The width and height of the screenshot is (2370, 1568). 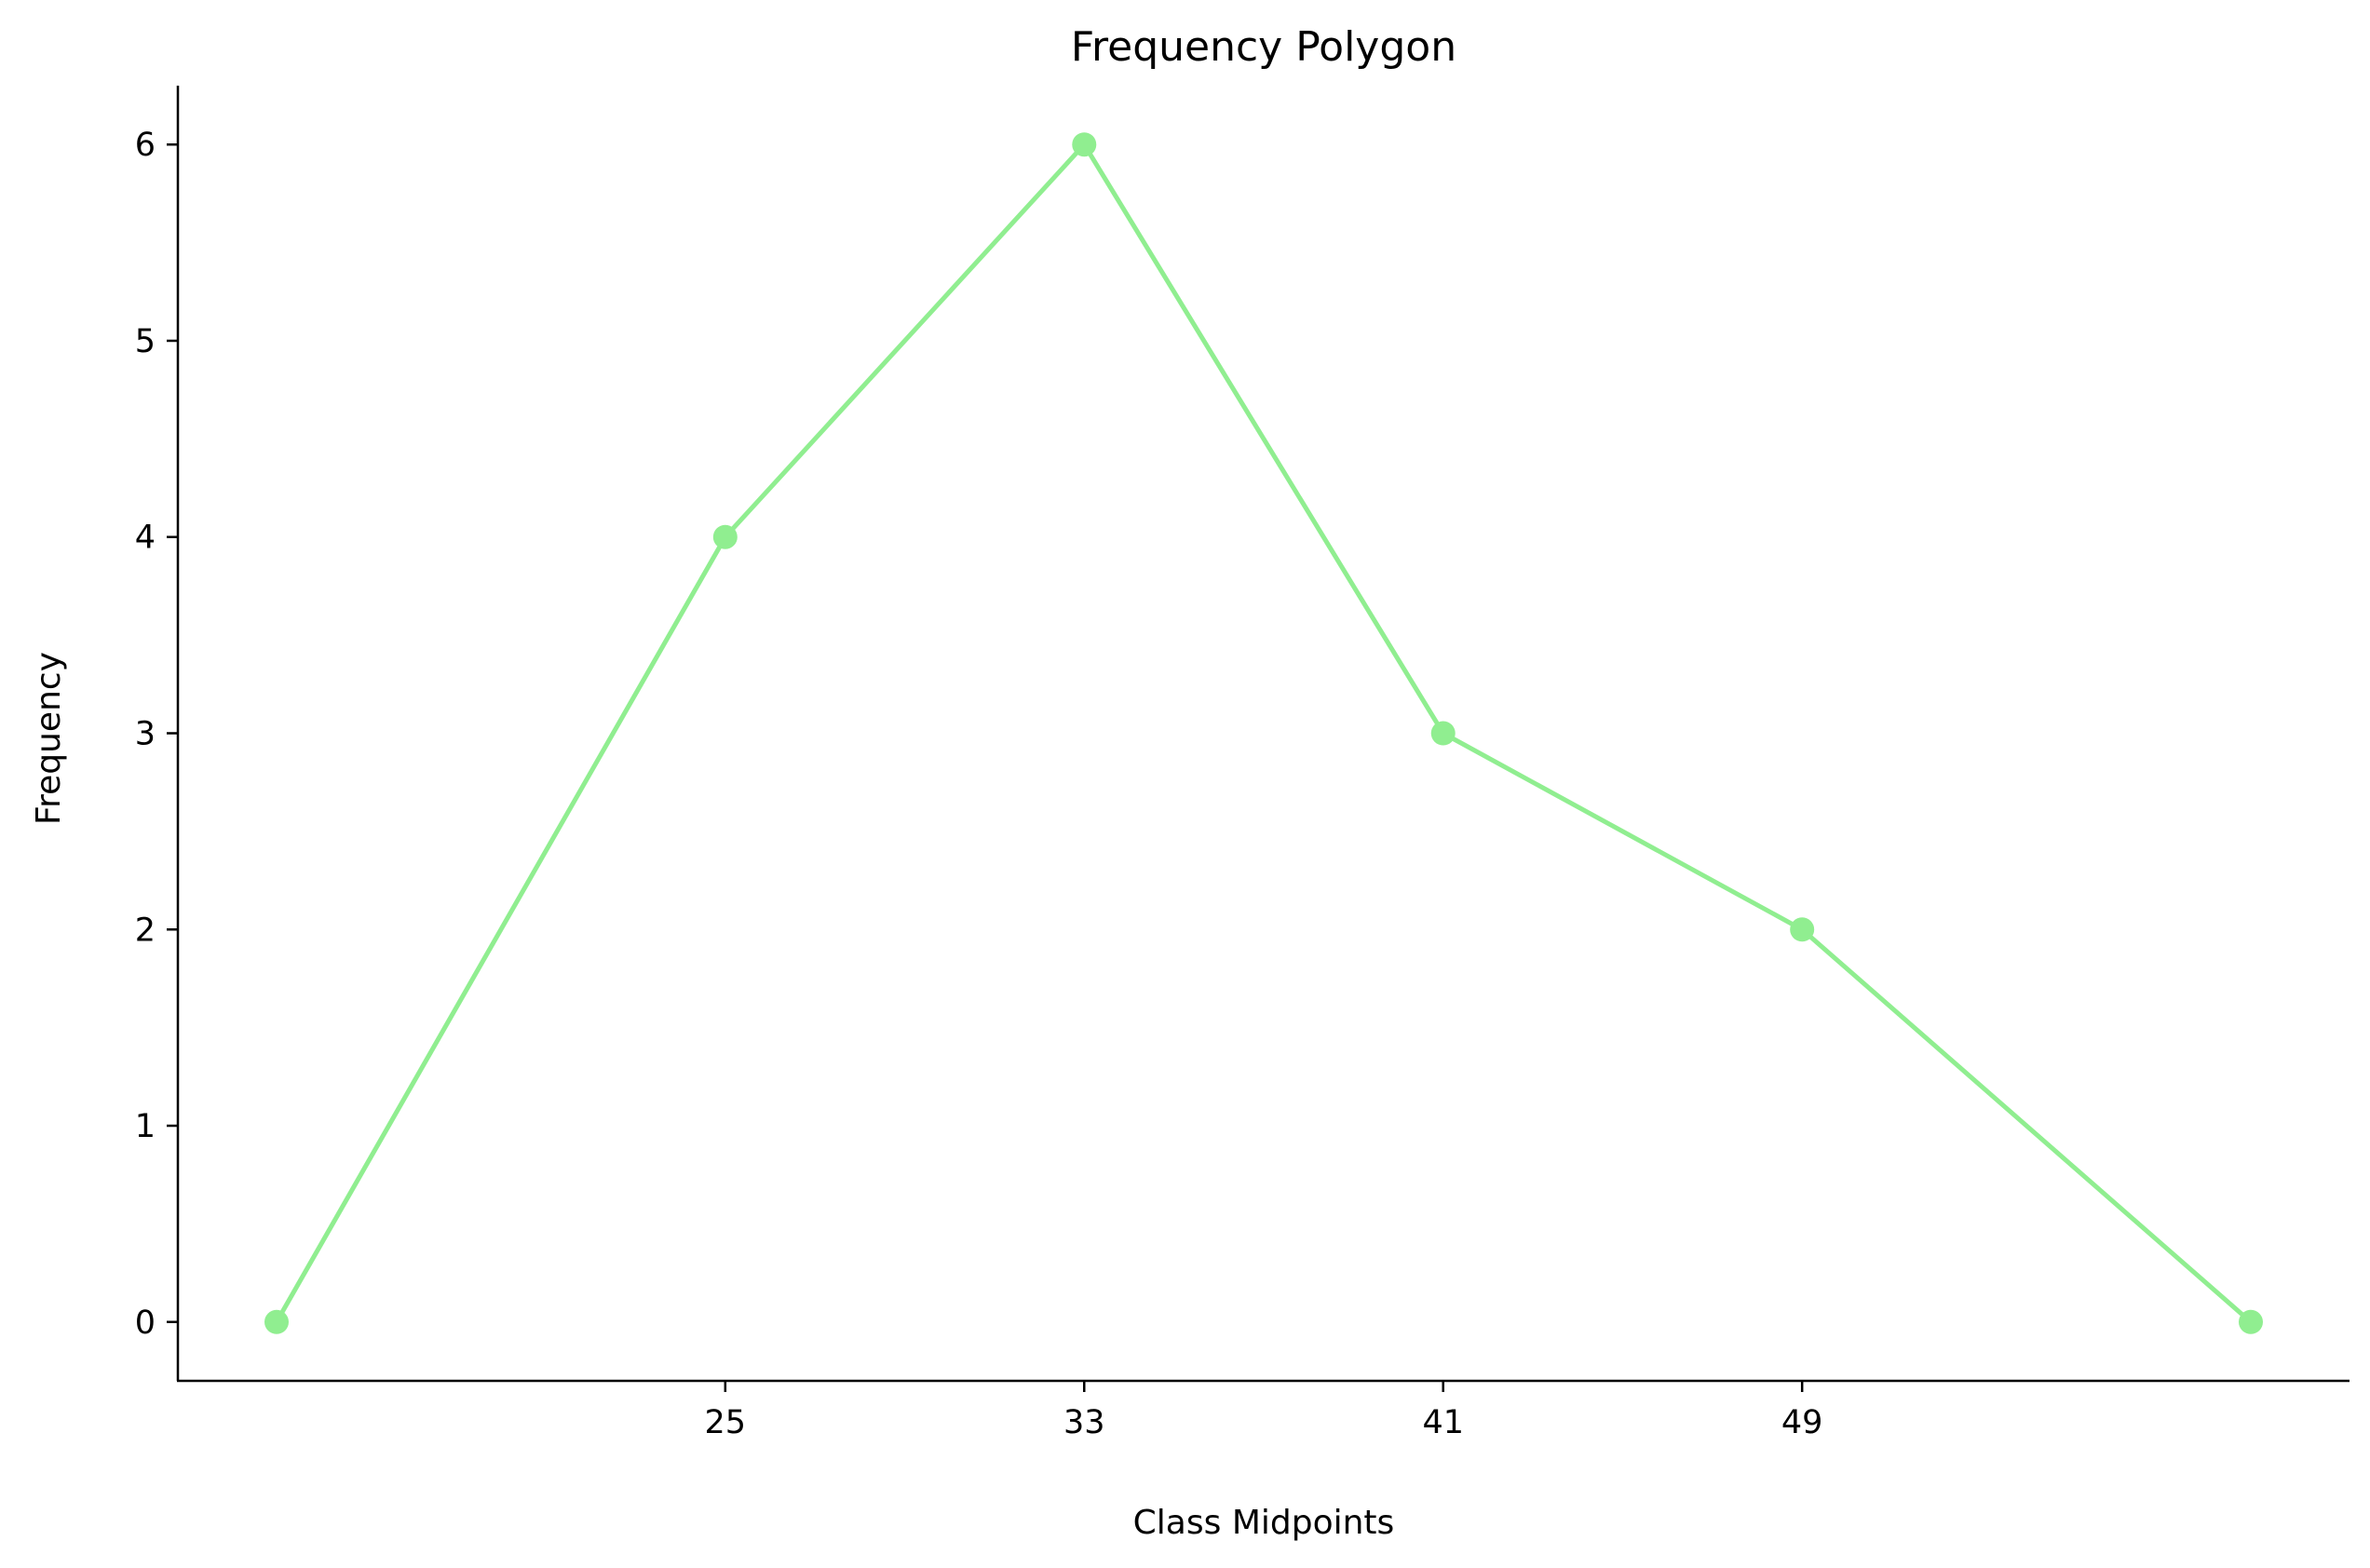 What do you see at coordinates (145, 930) in the screenshot?
I see `y-tick-label: 2` at bounding box center [145, 930].